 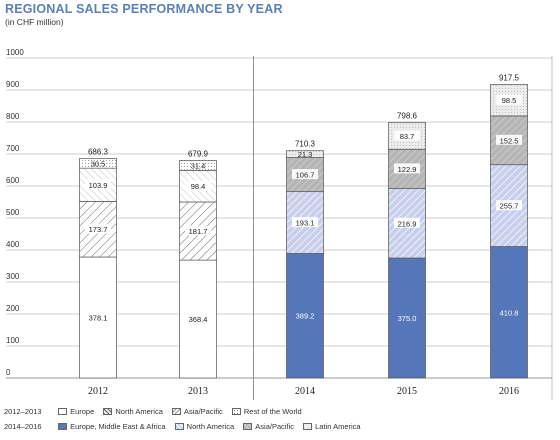 I want to click on data-label: 216.9, so click(x=407, y=223).